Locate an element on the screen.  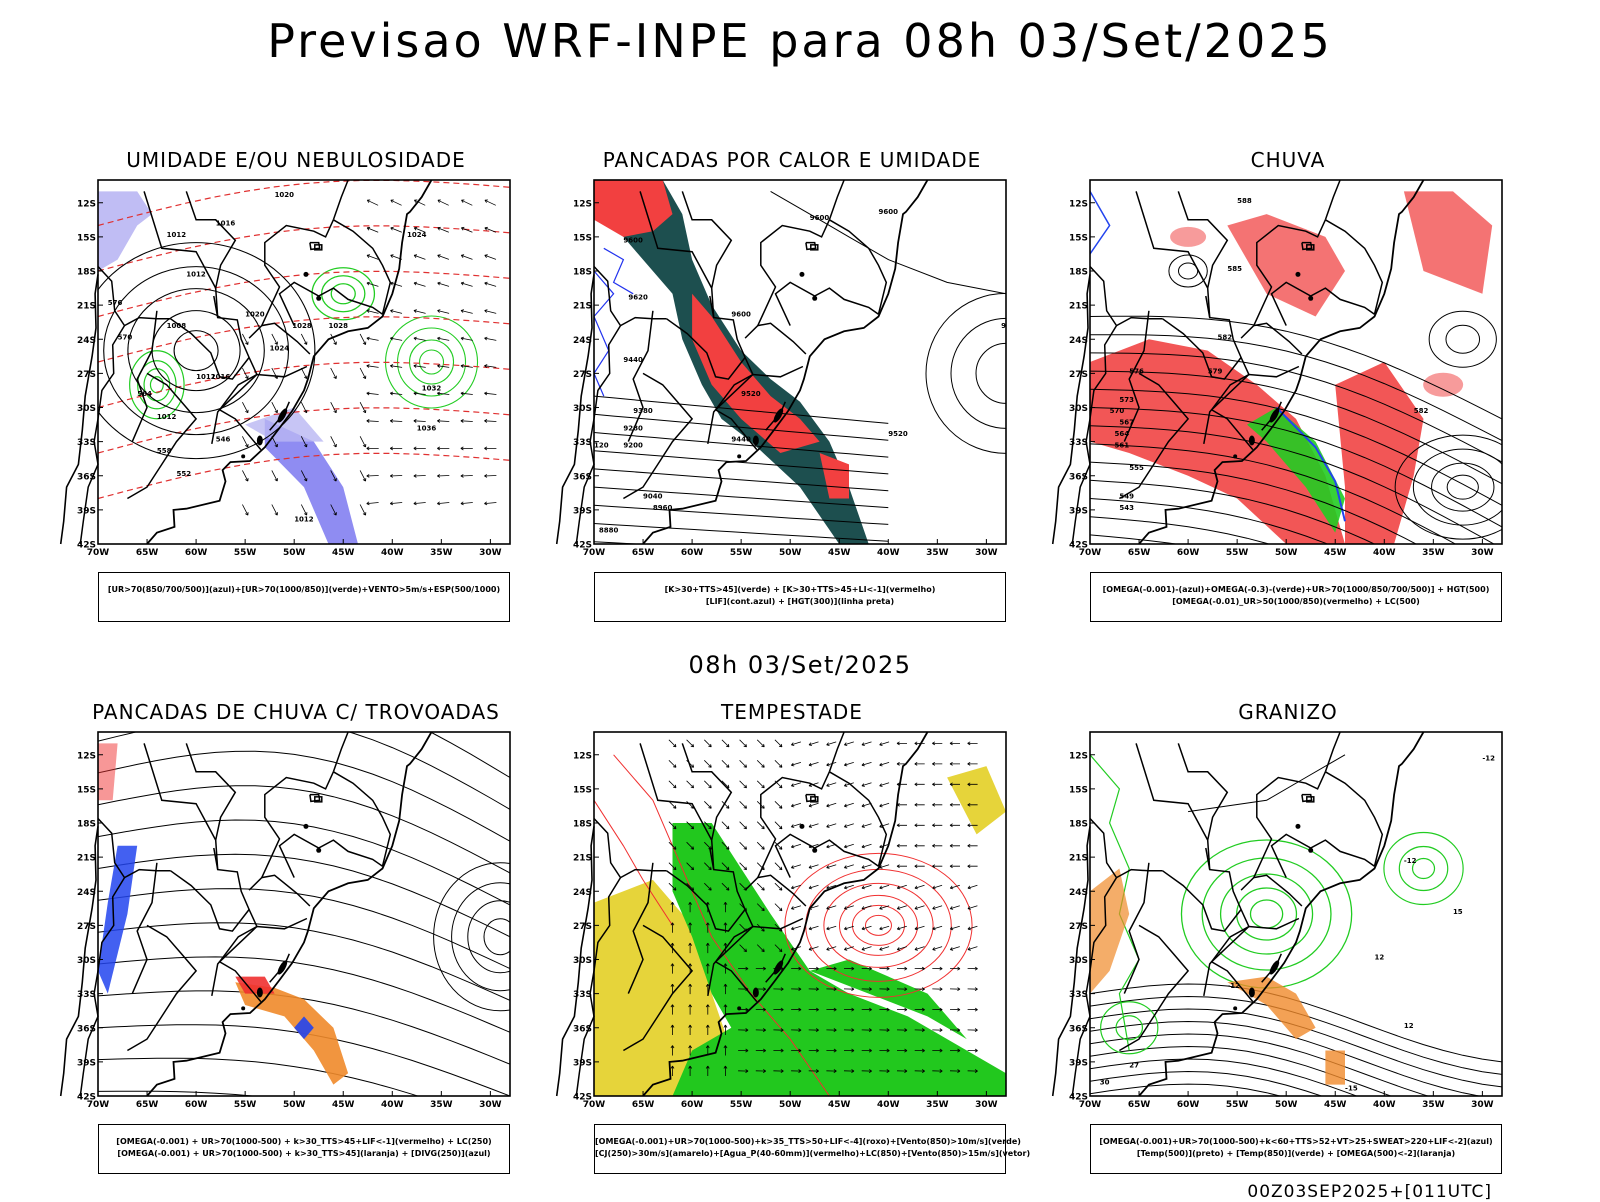
contour-label: 1016 is located at coordinates (226, 224).